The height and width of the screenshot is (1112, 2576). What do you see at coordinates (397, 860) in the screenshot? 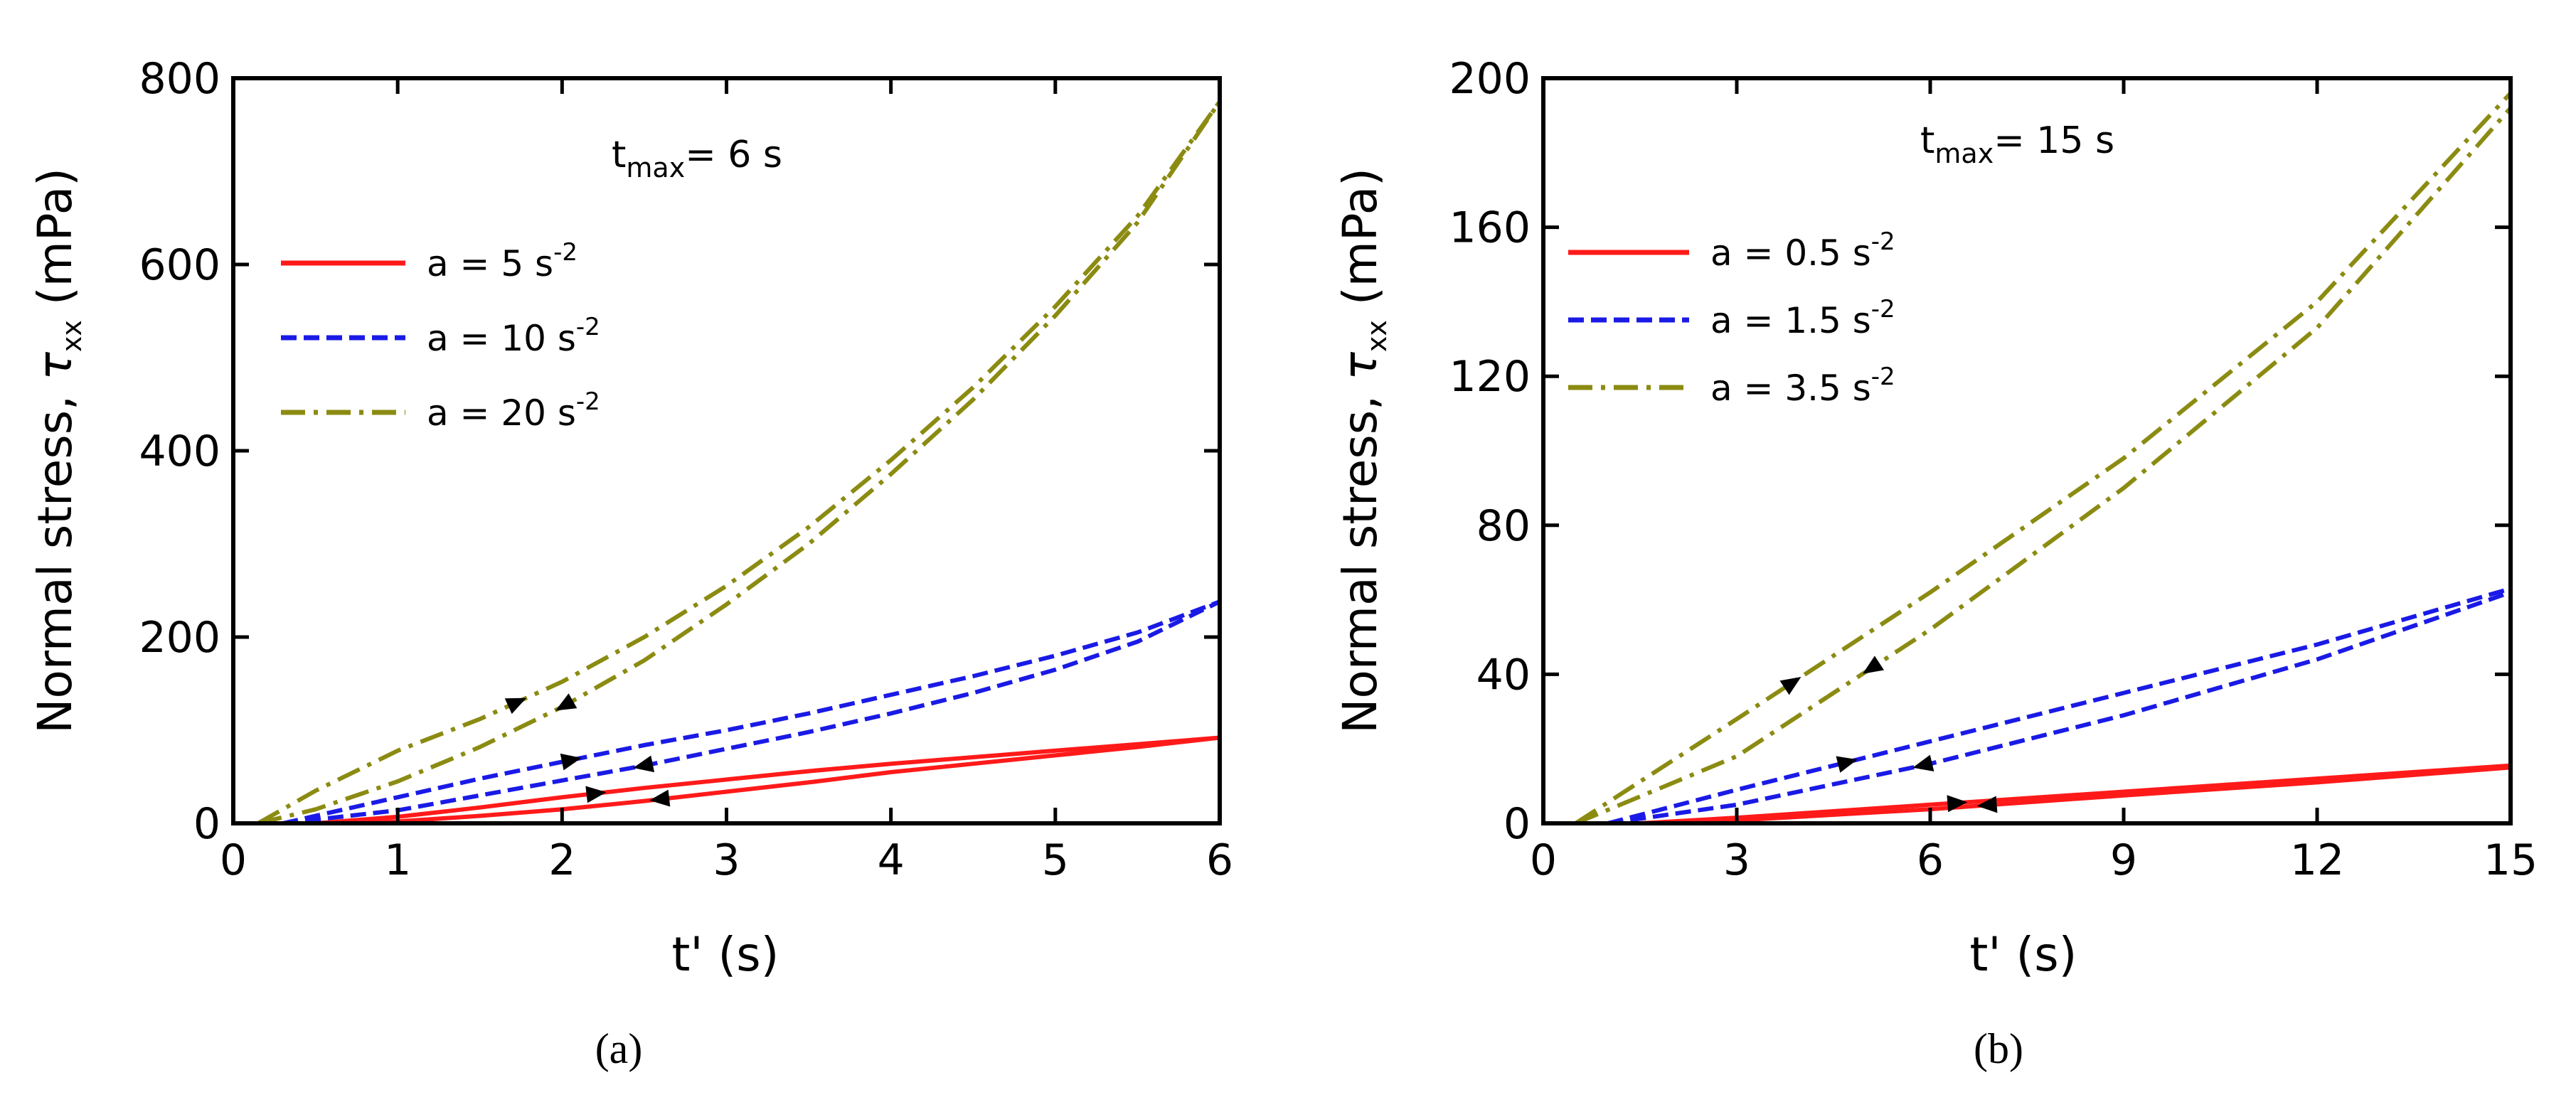
I see `x-tick-label: 1` at bounding box center [397, 860].